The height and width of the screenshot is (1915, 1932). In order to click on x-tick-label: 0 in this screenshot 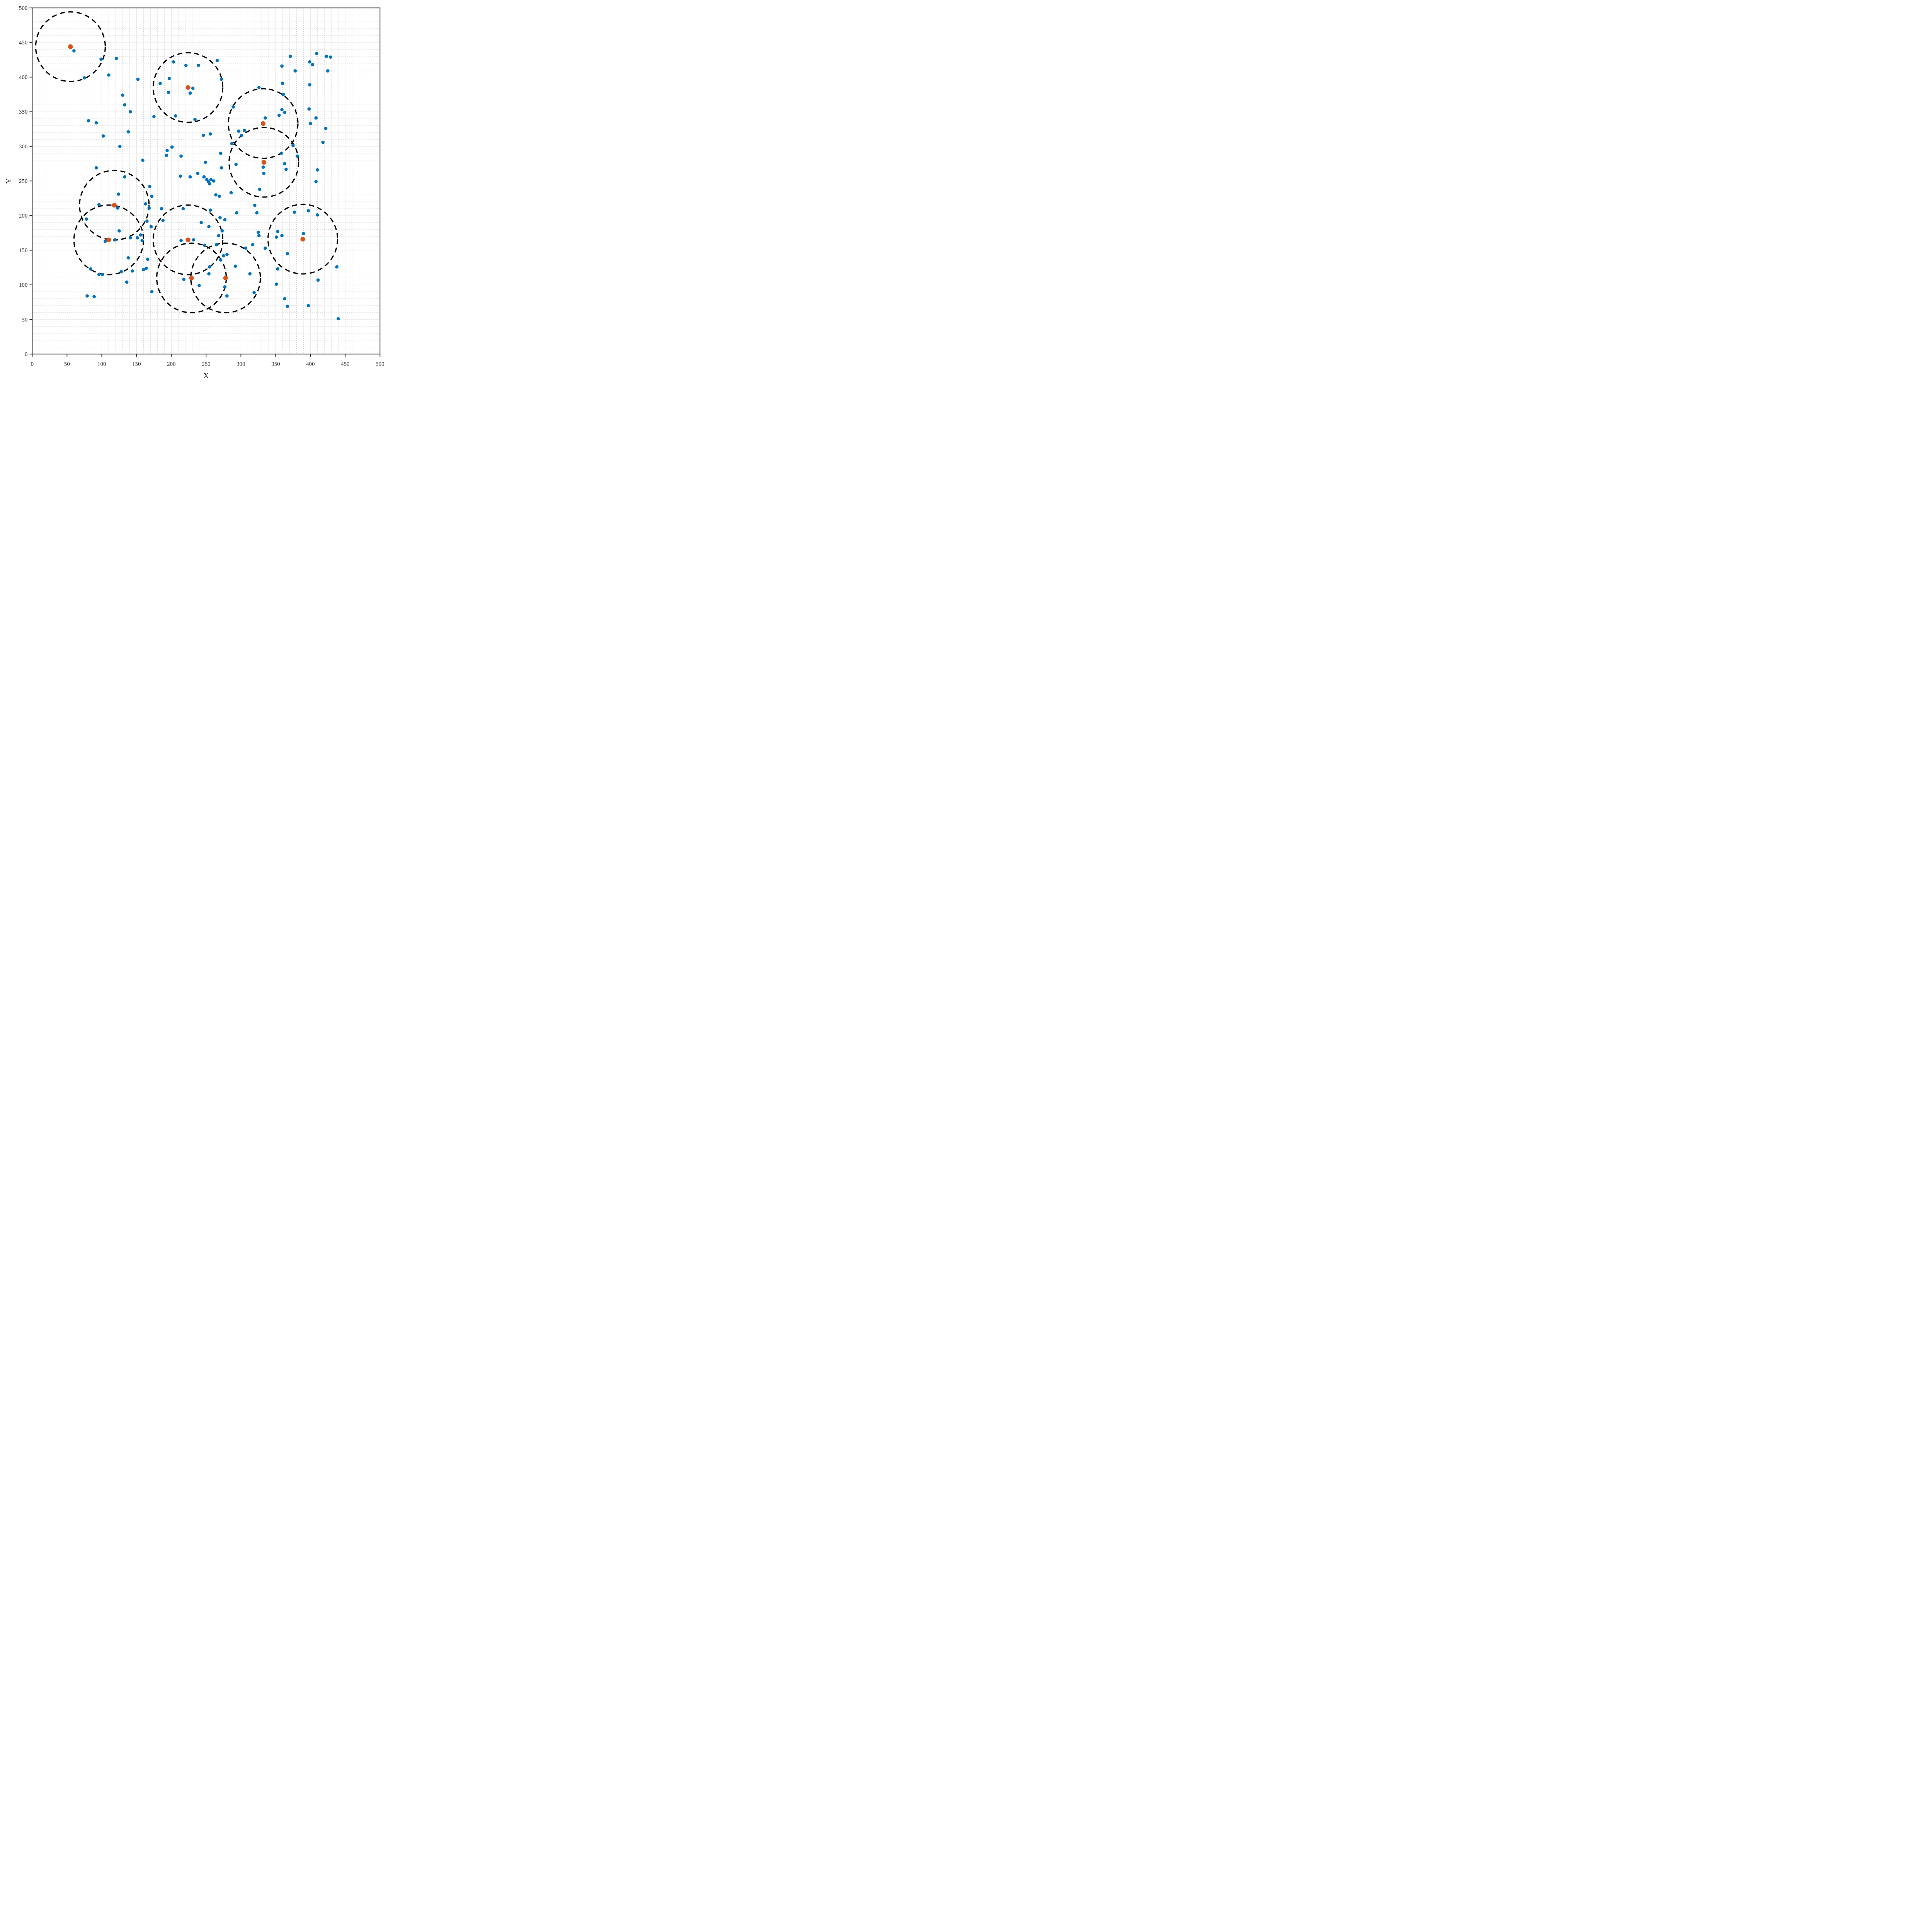, I will do `click(33, 364)`.